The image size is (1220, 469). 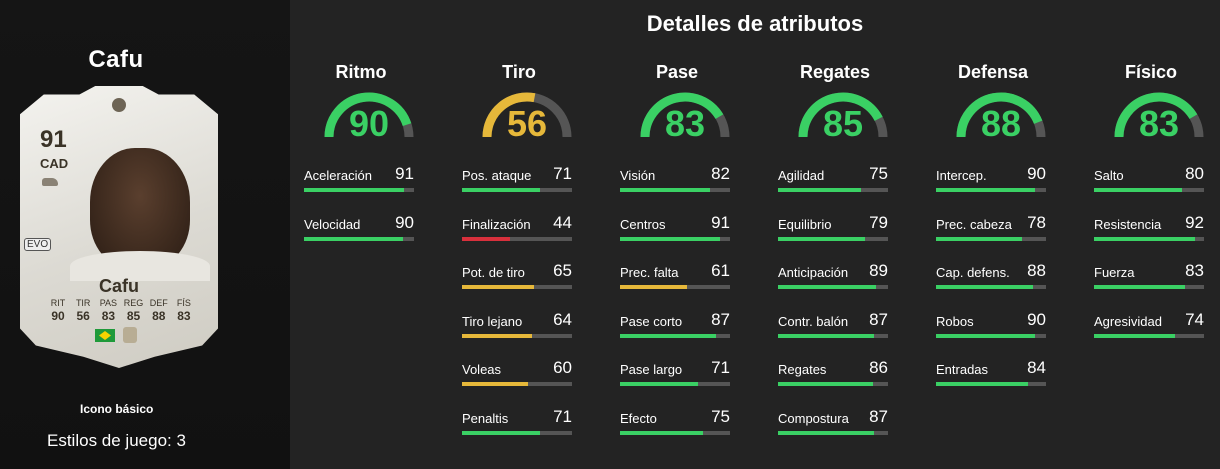 What do you see at coordinates (108, 303) in the screenshot?
I see `card-stat-label: PAS` at bounding box center [108, 303].